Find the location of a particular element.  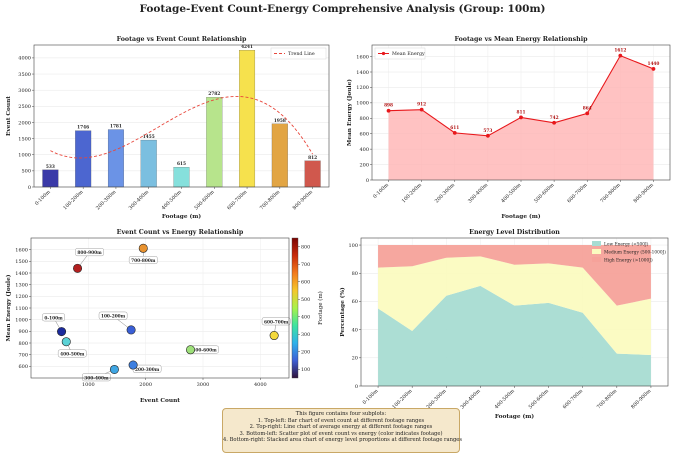

bar-x-tick-label: 200-300m is located at coordinates (106, 200).